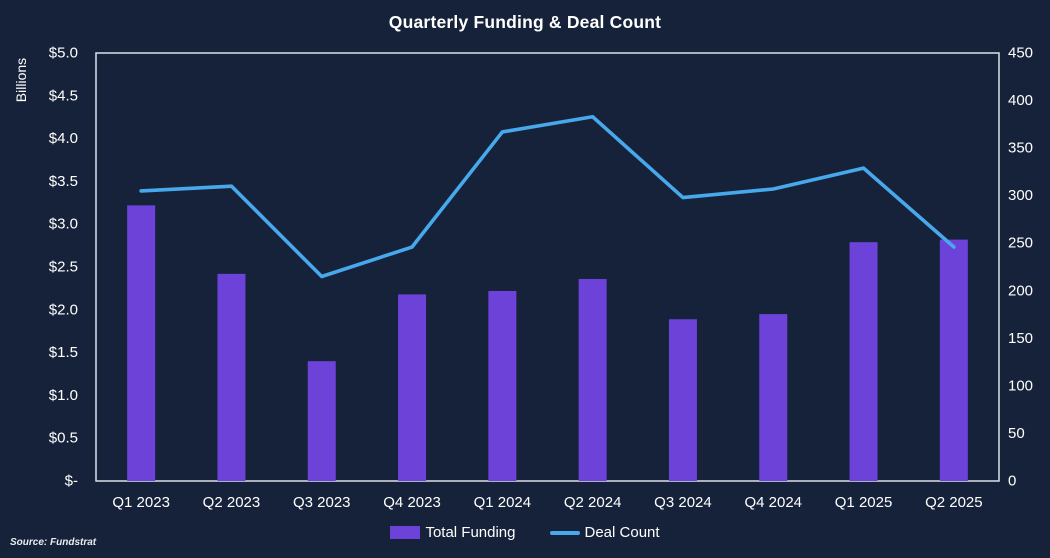  I want to click on right-axis-tick-label: 450, so click(1020, 53).